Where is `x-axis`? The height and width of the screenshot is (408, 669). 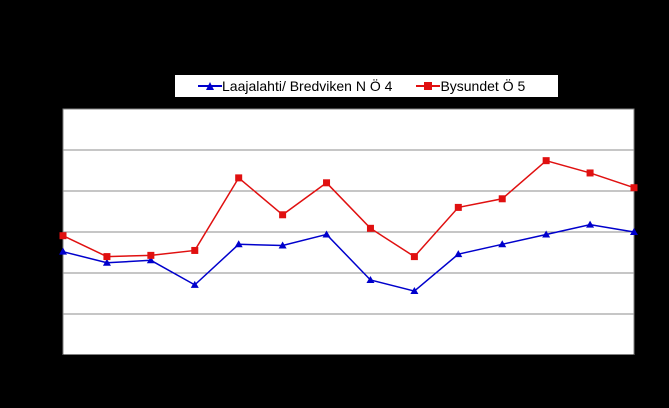 x-axis is located at coordinates (348, 357).